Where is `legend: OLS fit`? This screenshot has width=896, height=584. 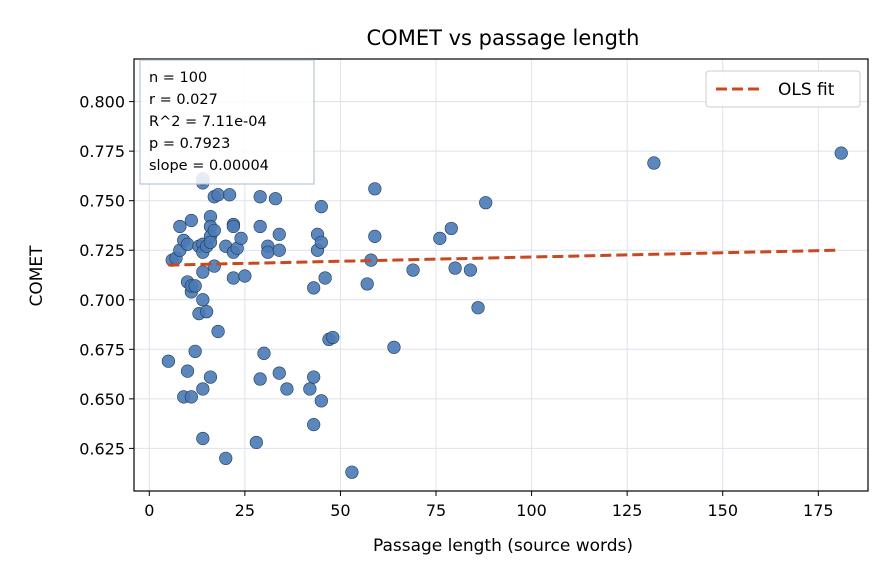 legend: OLS fit is located at coordinates (783, 89).